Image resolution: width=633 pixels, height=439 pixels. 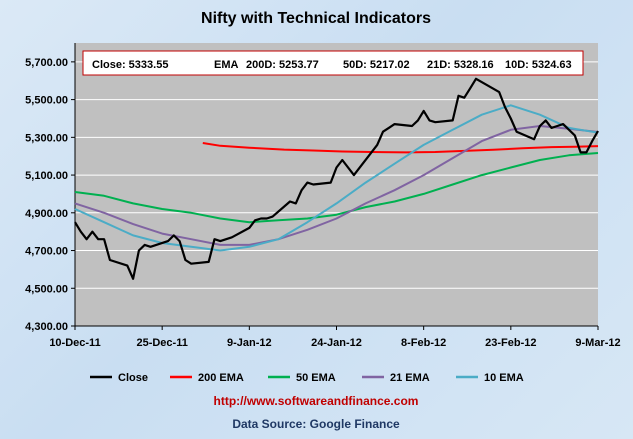 What do you see at coordinates (221, 378) in the screenshot?
I see `legend-label-200-ema: 200 EMA` at bounding box center [221, 378].